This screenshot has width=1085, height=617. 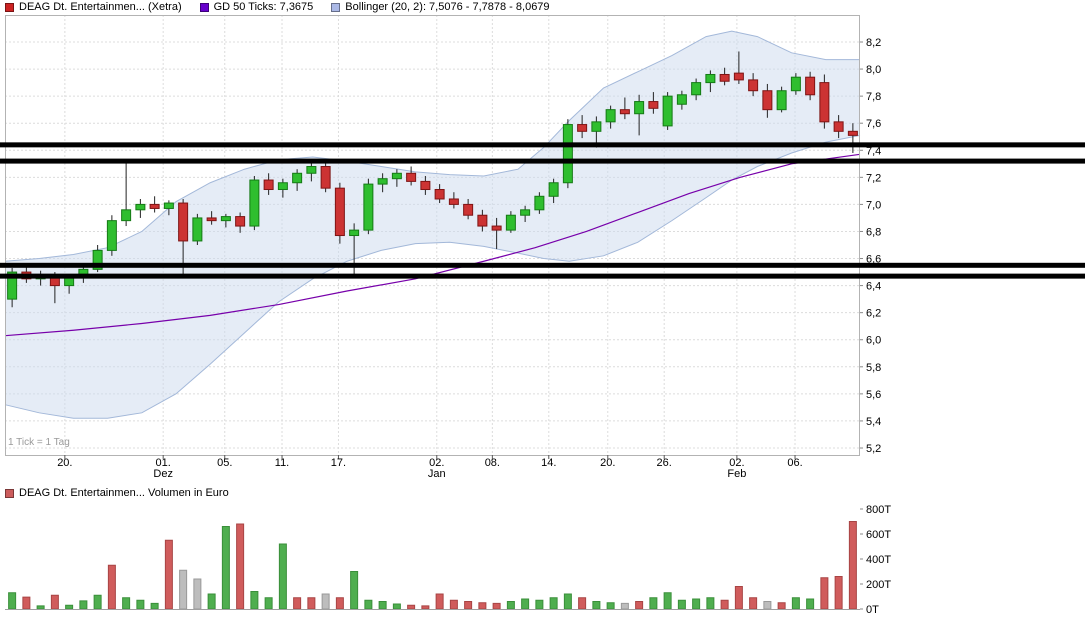 What do you see at coordinates (448, 560) in the screenshot?
I see `volume-chart-canvas: 800T 600T 400T 200T 0T` at bounding box center [448, 560].